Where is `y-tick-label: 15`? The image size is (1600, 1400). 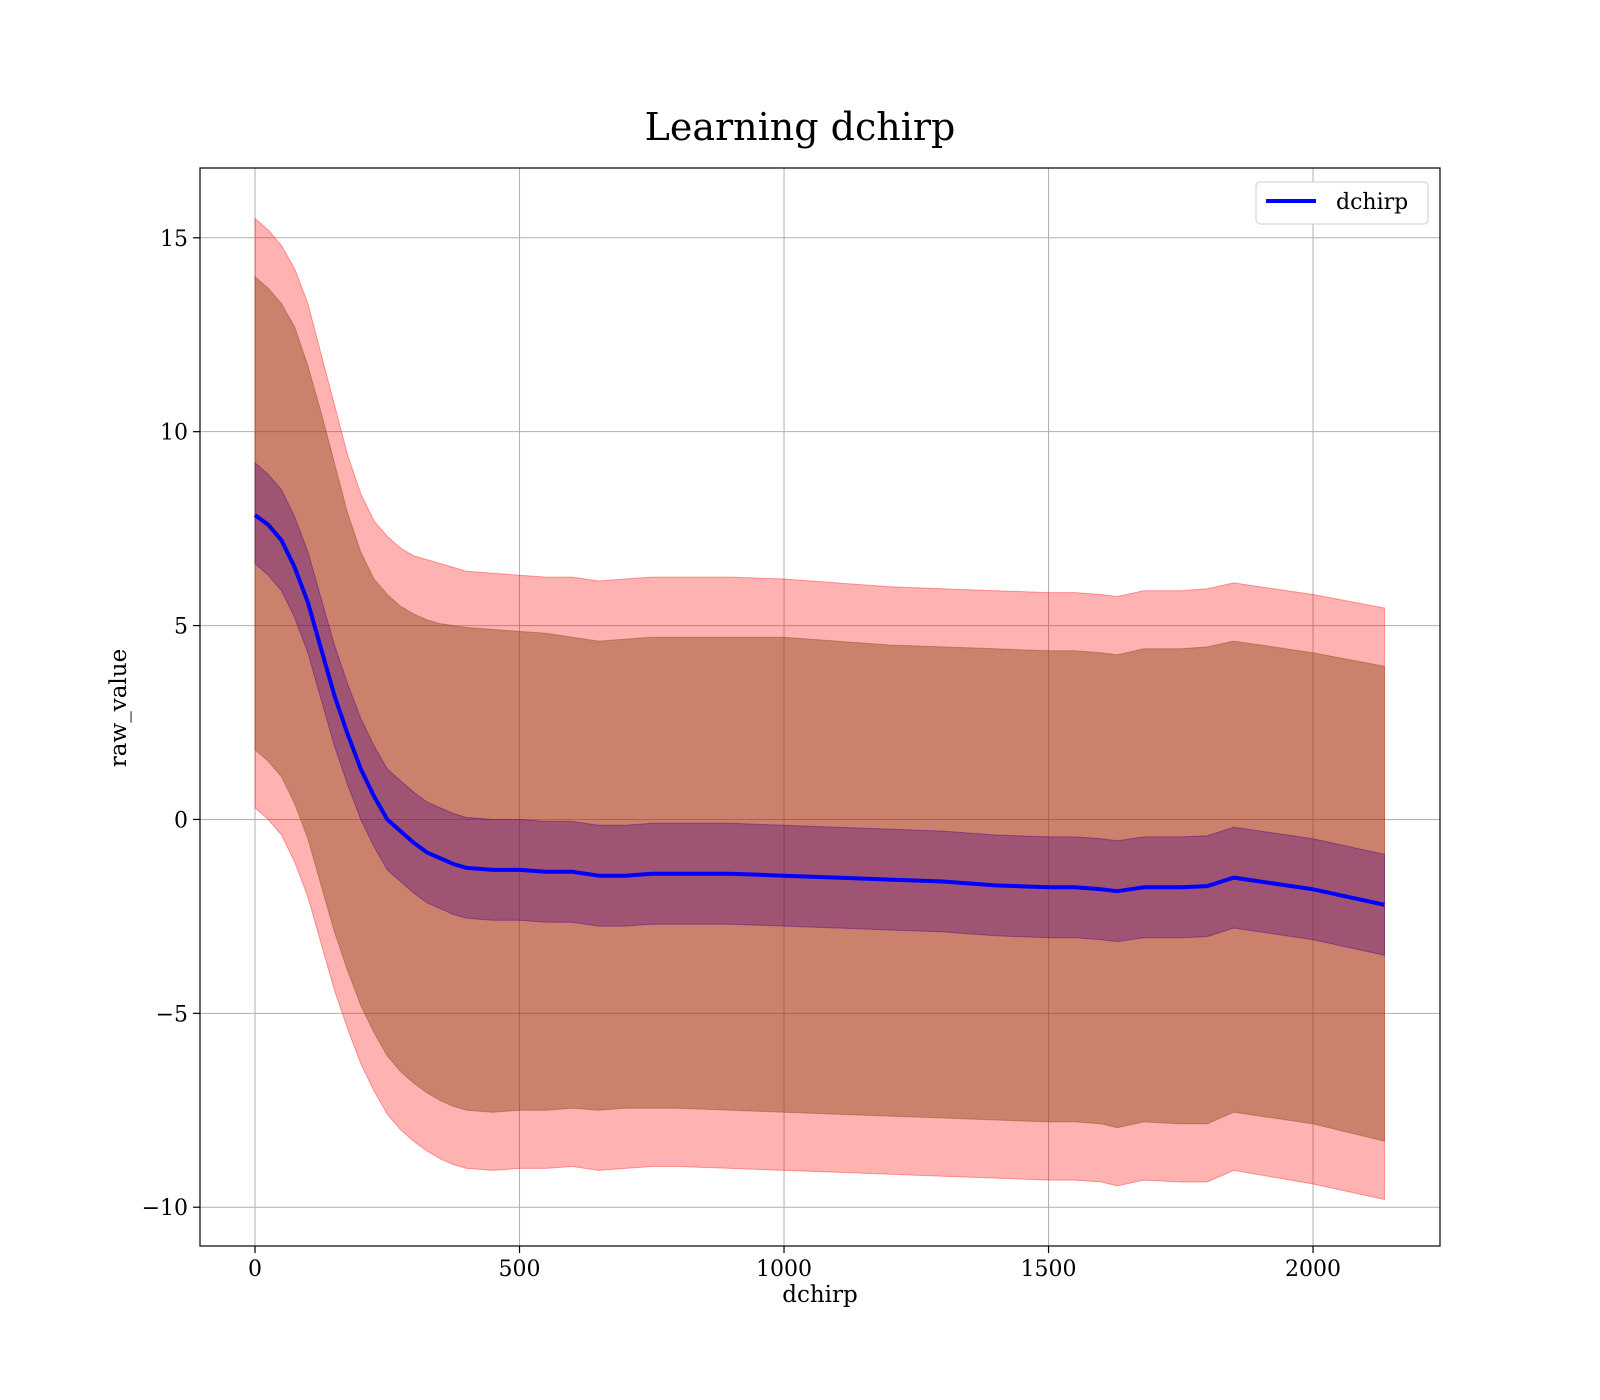
y-tick-label: 15 is located at coordinates (174, 239).